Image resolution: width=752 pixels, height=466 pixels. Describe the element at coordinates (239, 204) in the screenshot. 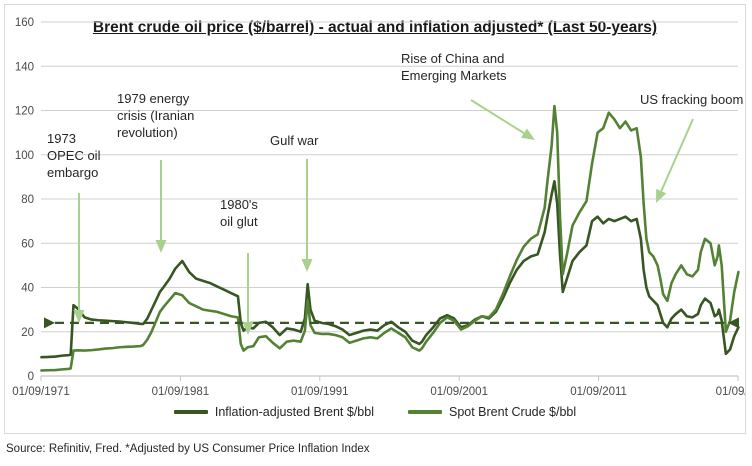

I see `annotation-label-oil-glut-1980s: 1980's` at that location.